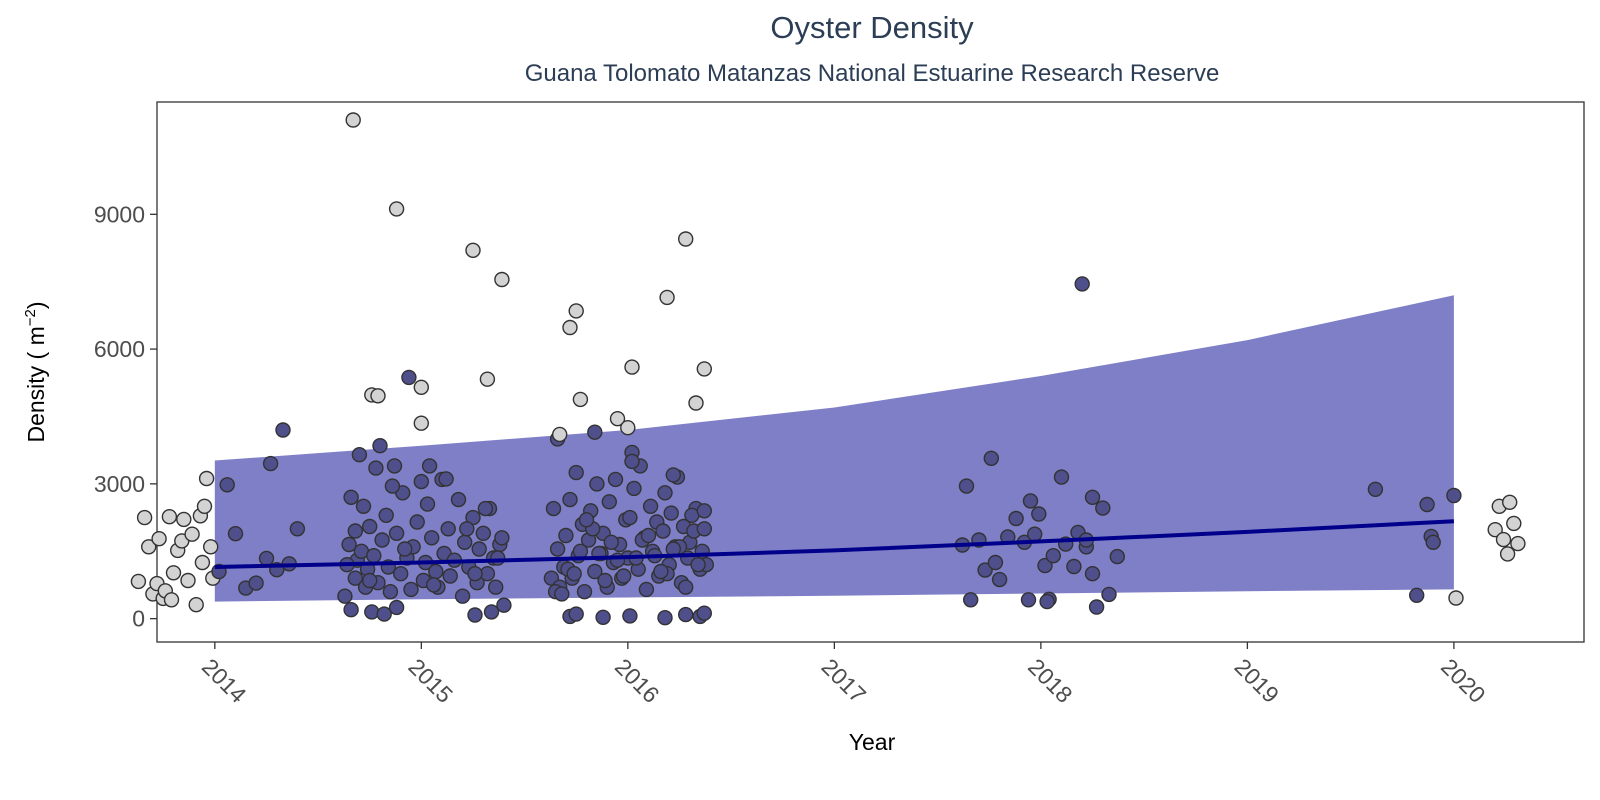  I want to click on x-axis: 2014 2015 2016 2017 2018 2019 2020, so click(844, 675).